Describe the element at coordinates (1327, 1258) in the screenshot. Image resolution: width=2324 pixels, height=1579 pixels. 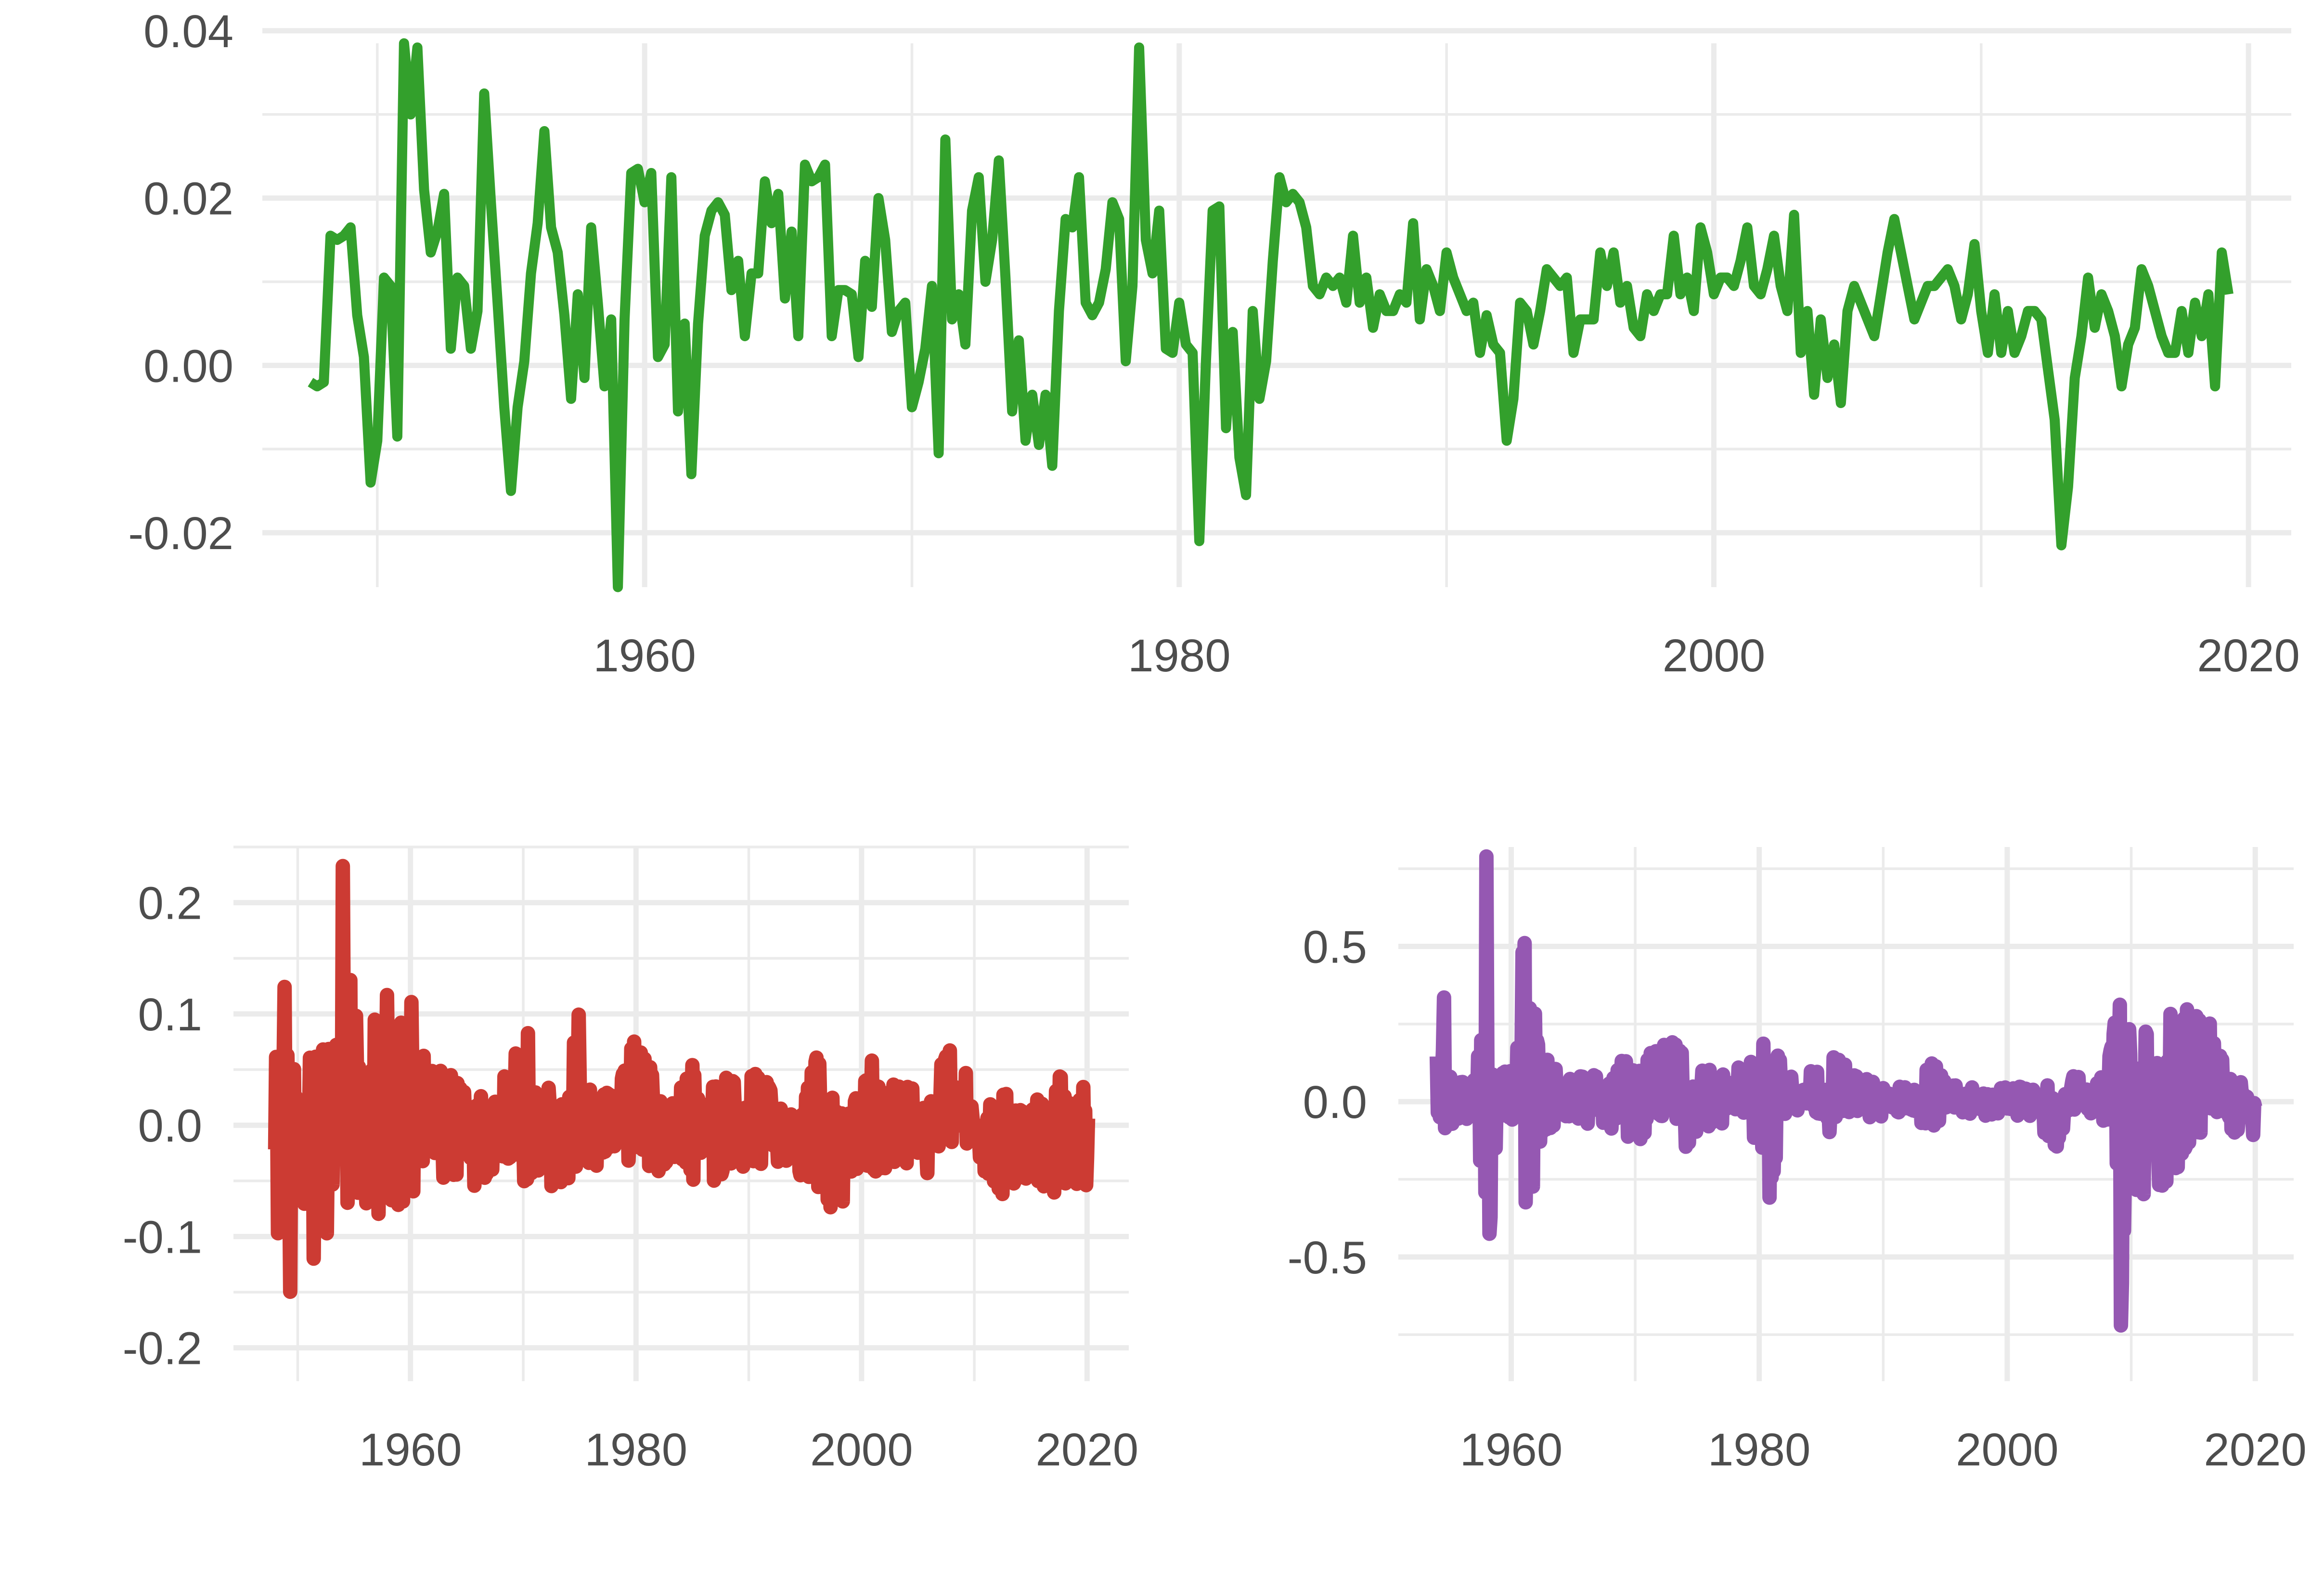
I see `y-tick-label: -0.5` at that location.